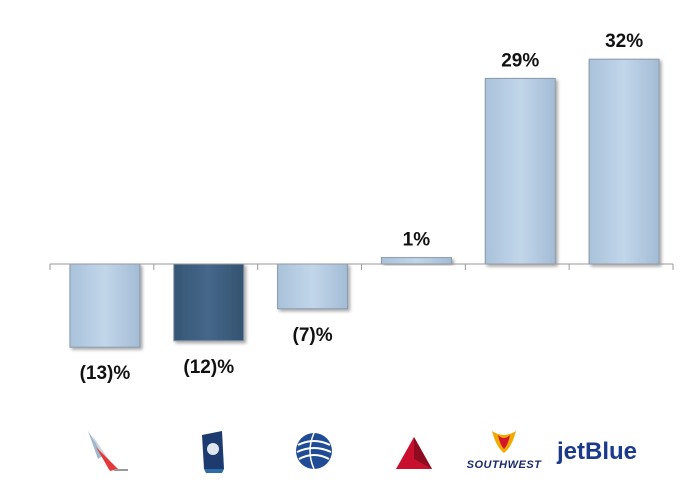  I want to click on delta-airlines-logo-icon, so click(414, 451).